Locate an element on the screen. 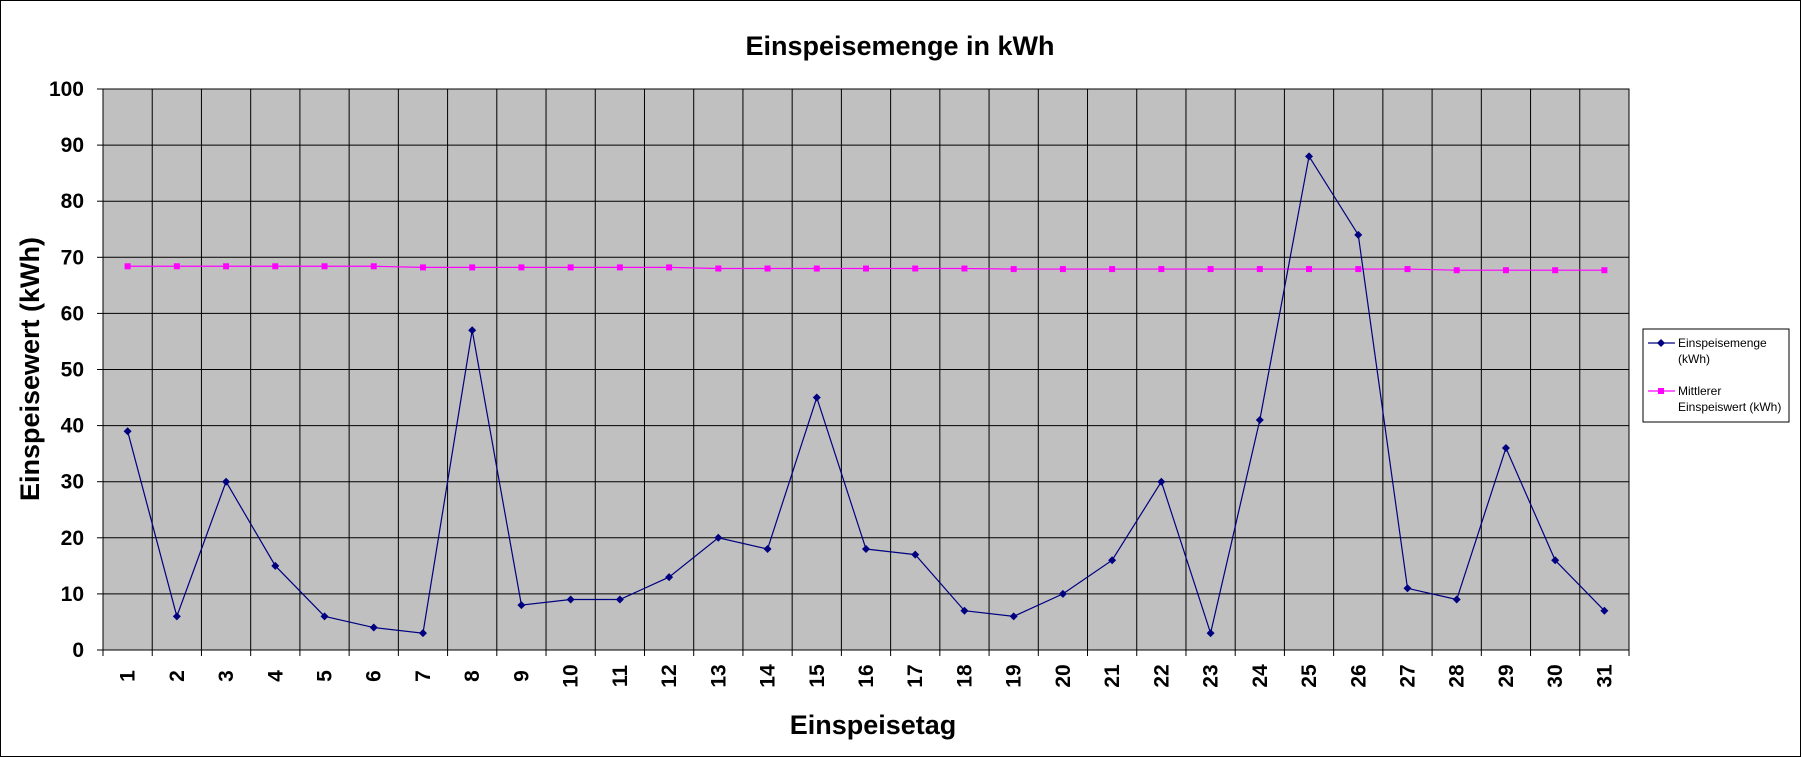 The width and height of the screenshot is (1802, 758). x-tick-label: 24 is located at coordinates (1260, 676).